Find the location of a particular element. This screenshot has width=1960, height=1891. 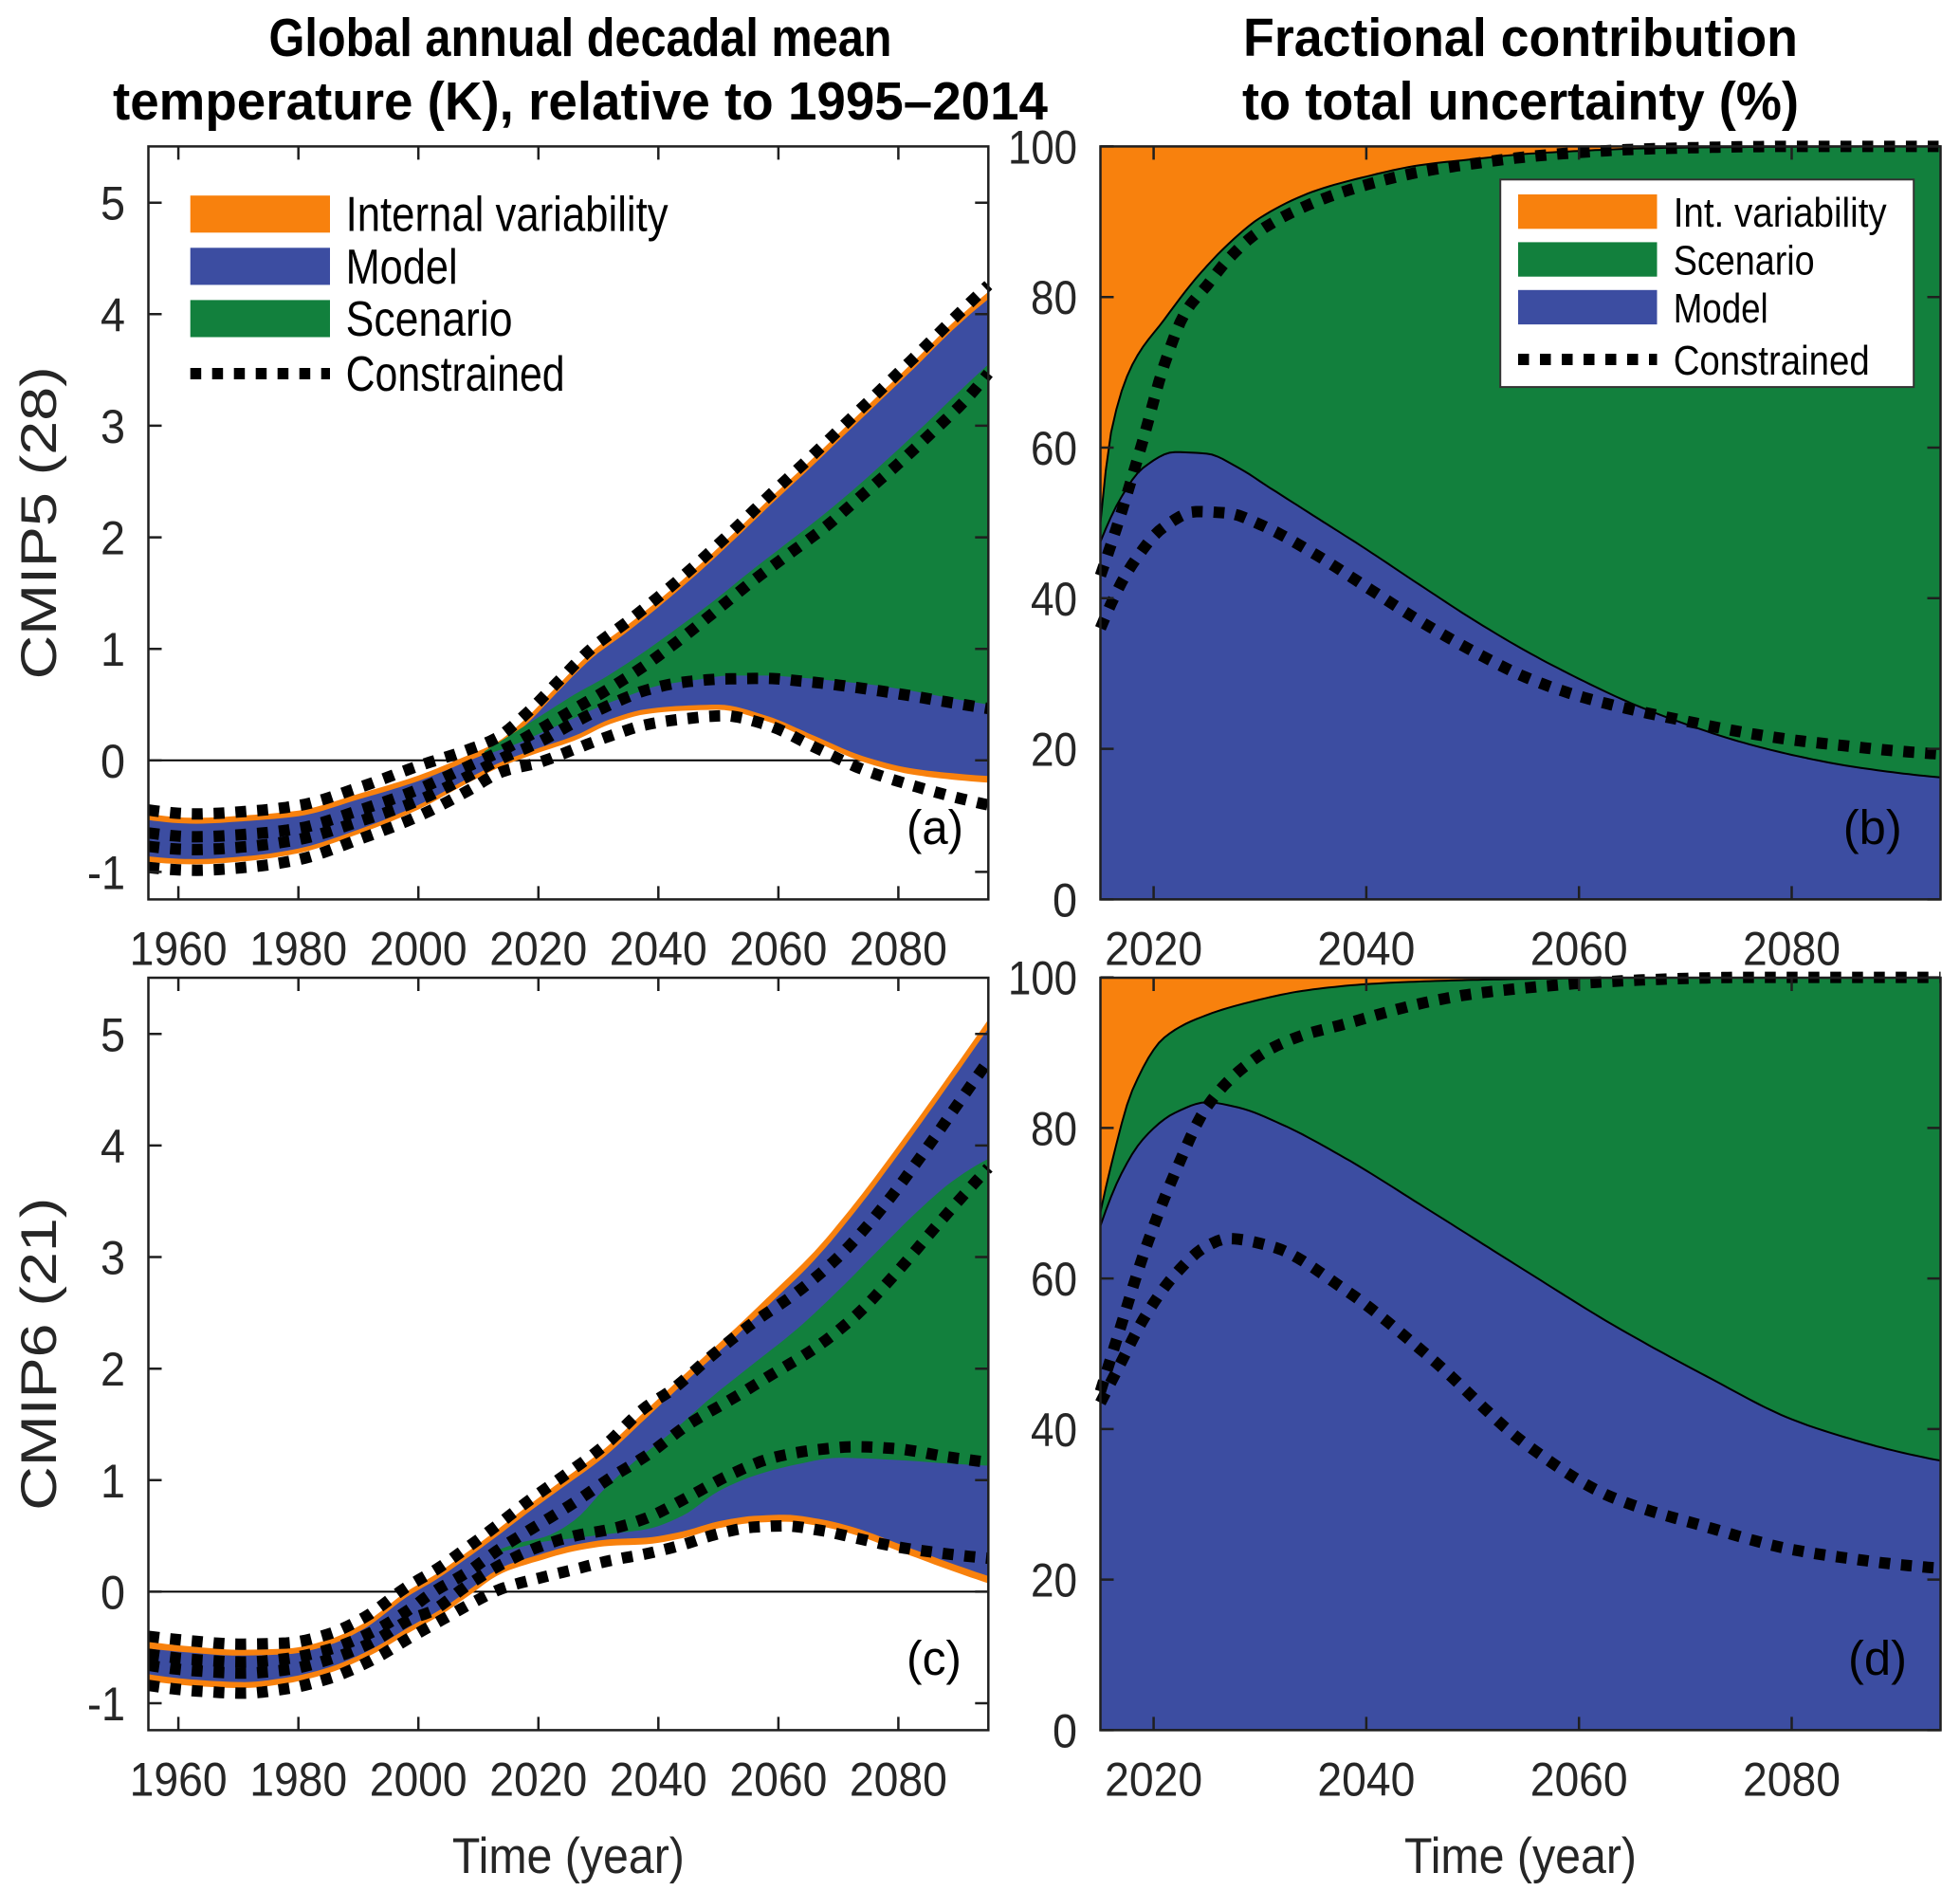

svg-text: (b) is located at coordinates (1872, 827).